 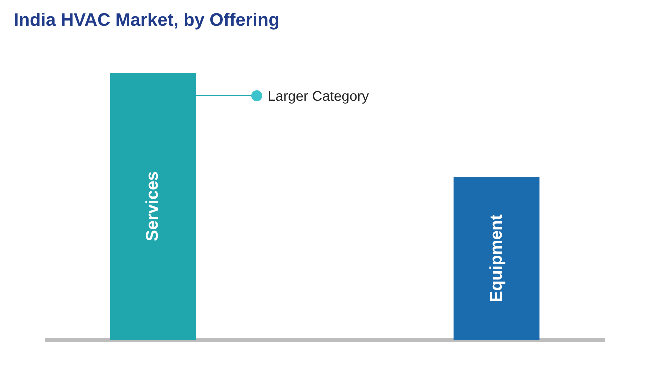 I want to click on x-tick-label: Services, so click(x=152, y=207).